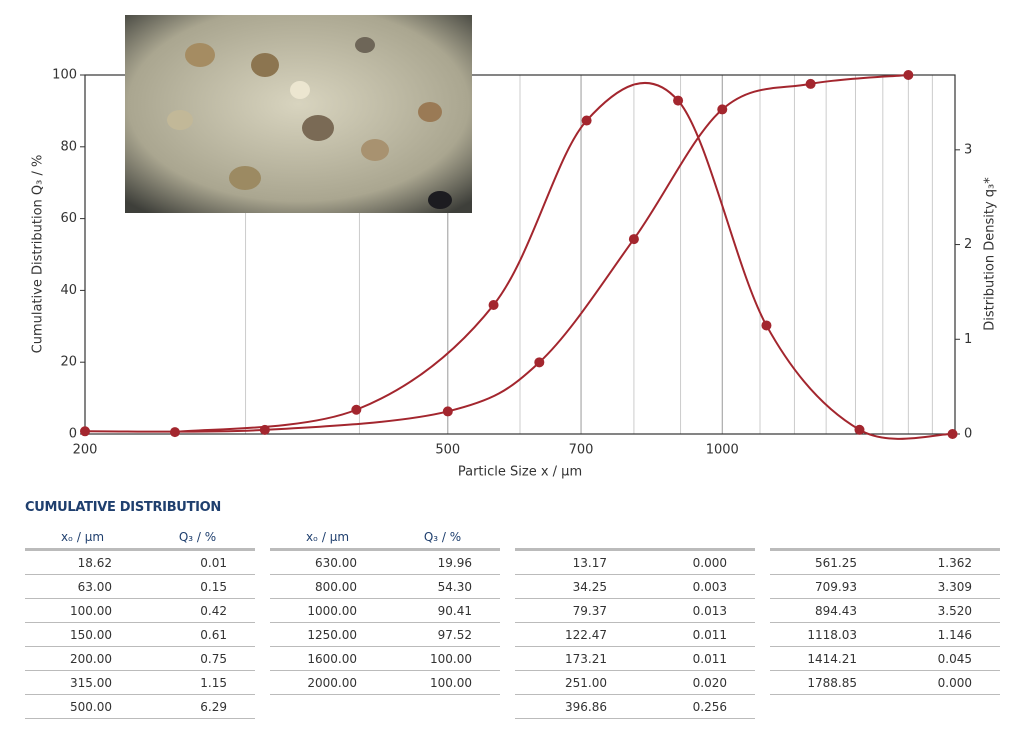 The width and height of the screenshot is (1024, 747). Describe the element at coordinates (990, 254) in the screenshot. I see `y2-axis-label: Distribution Density q₃*` at that location.